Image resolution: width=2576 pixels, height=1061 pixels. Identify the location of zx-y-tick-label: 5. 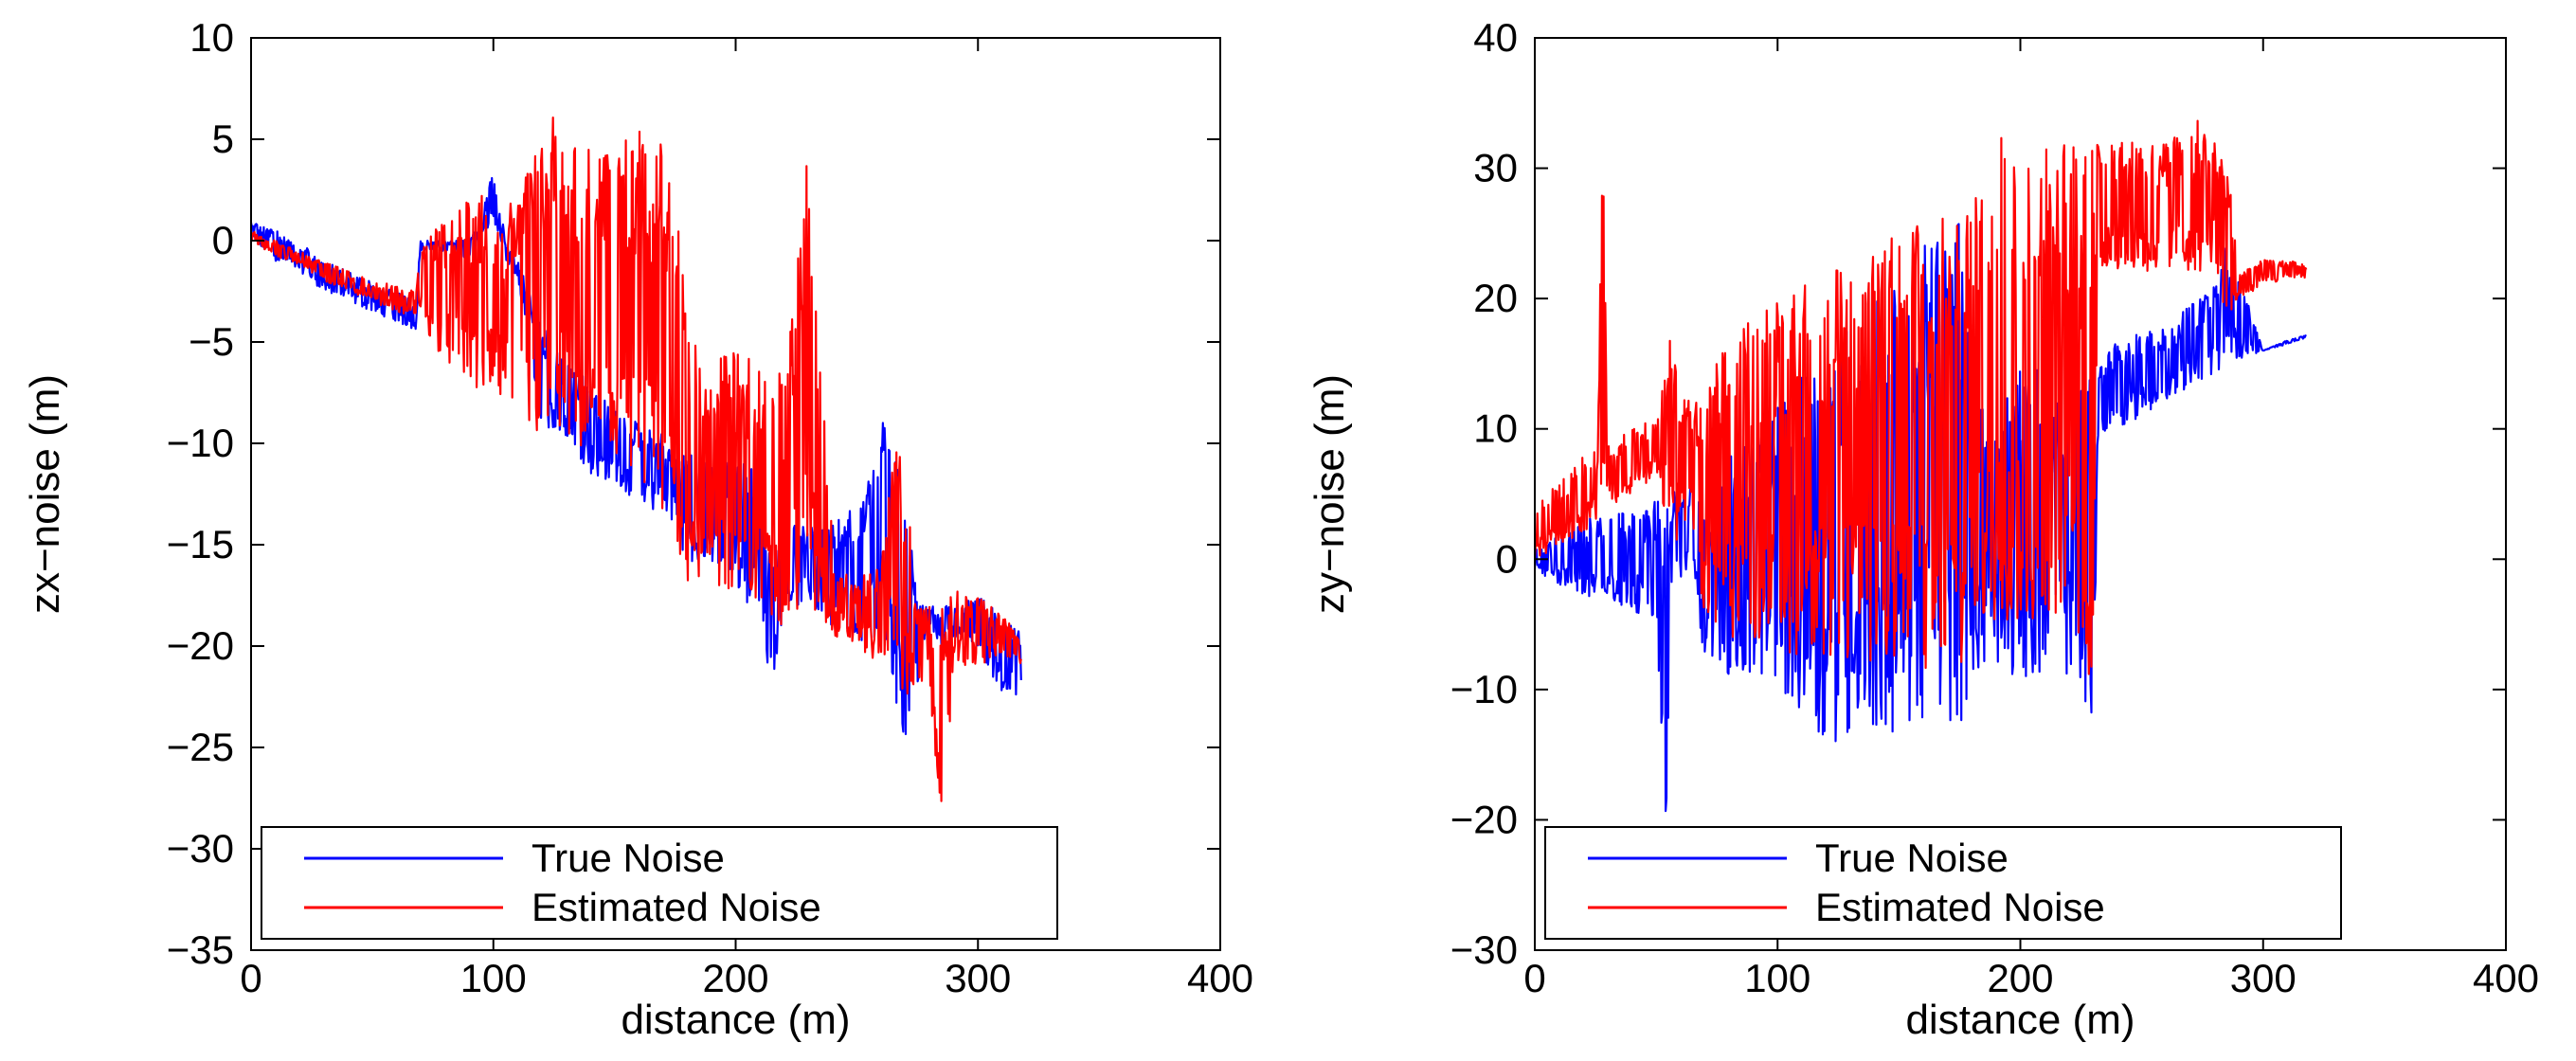
(223, 139).